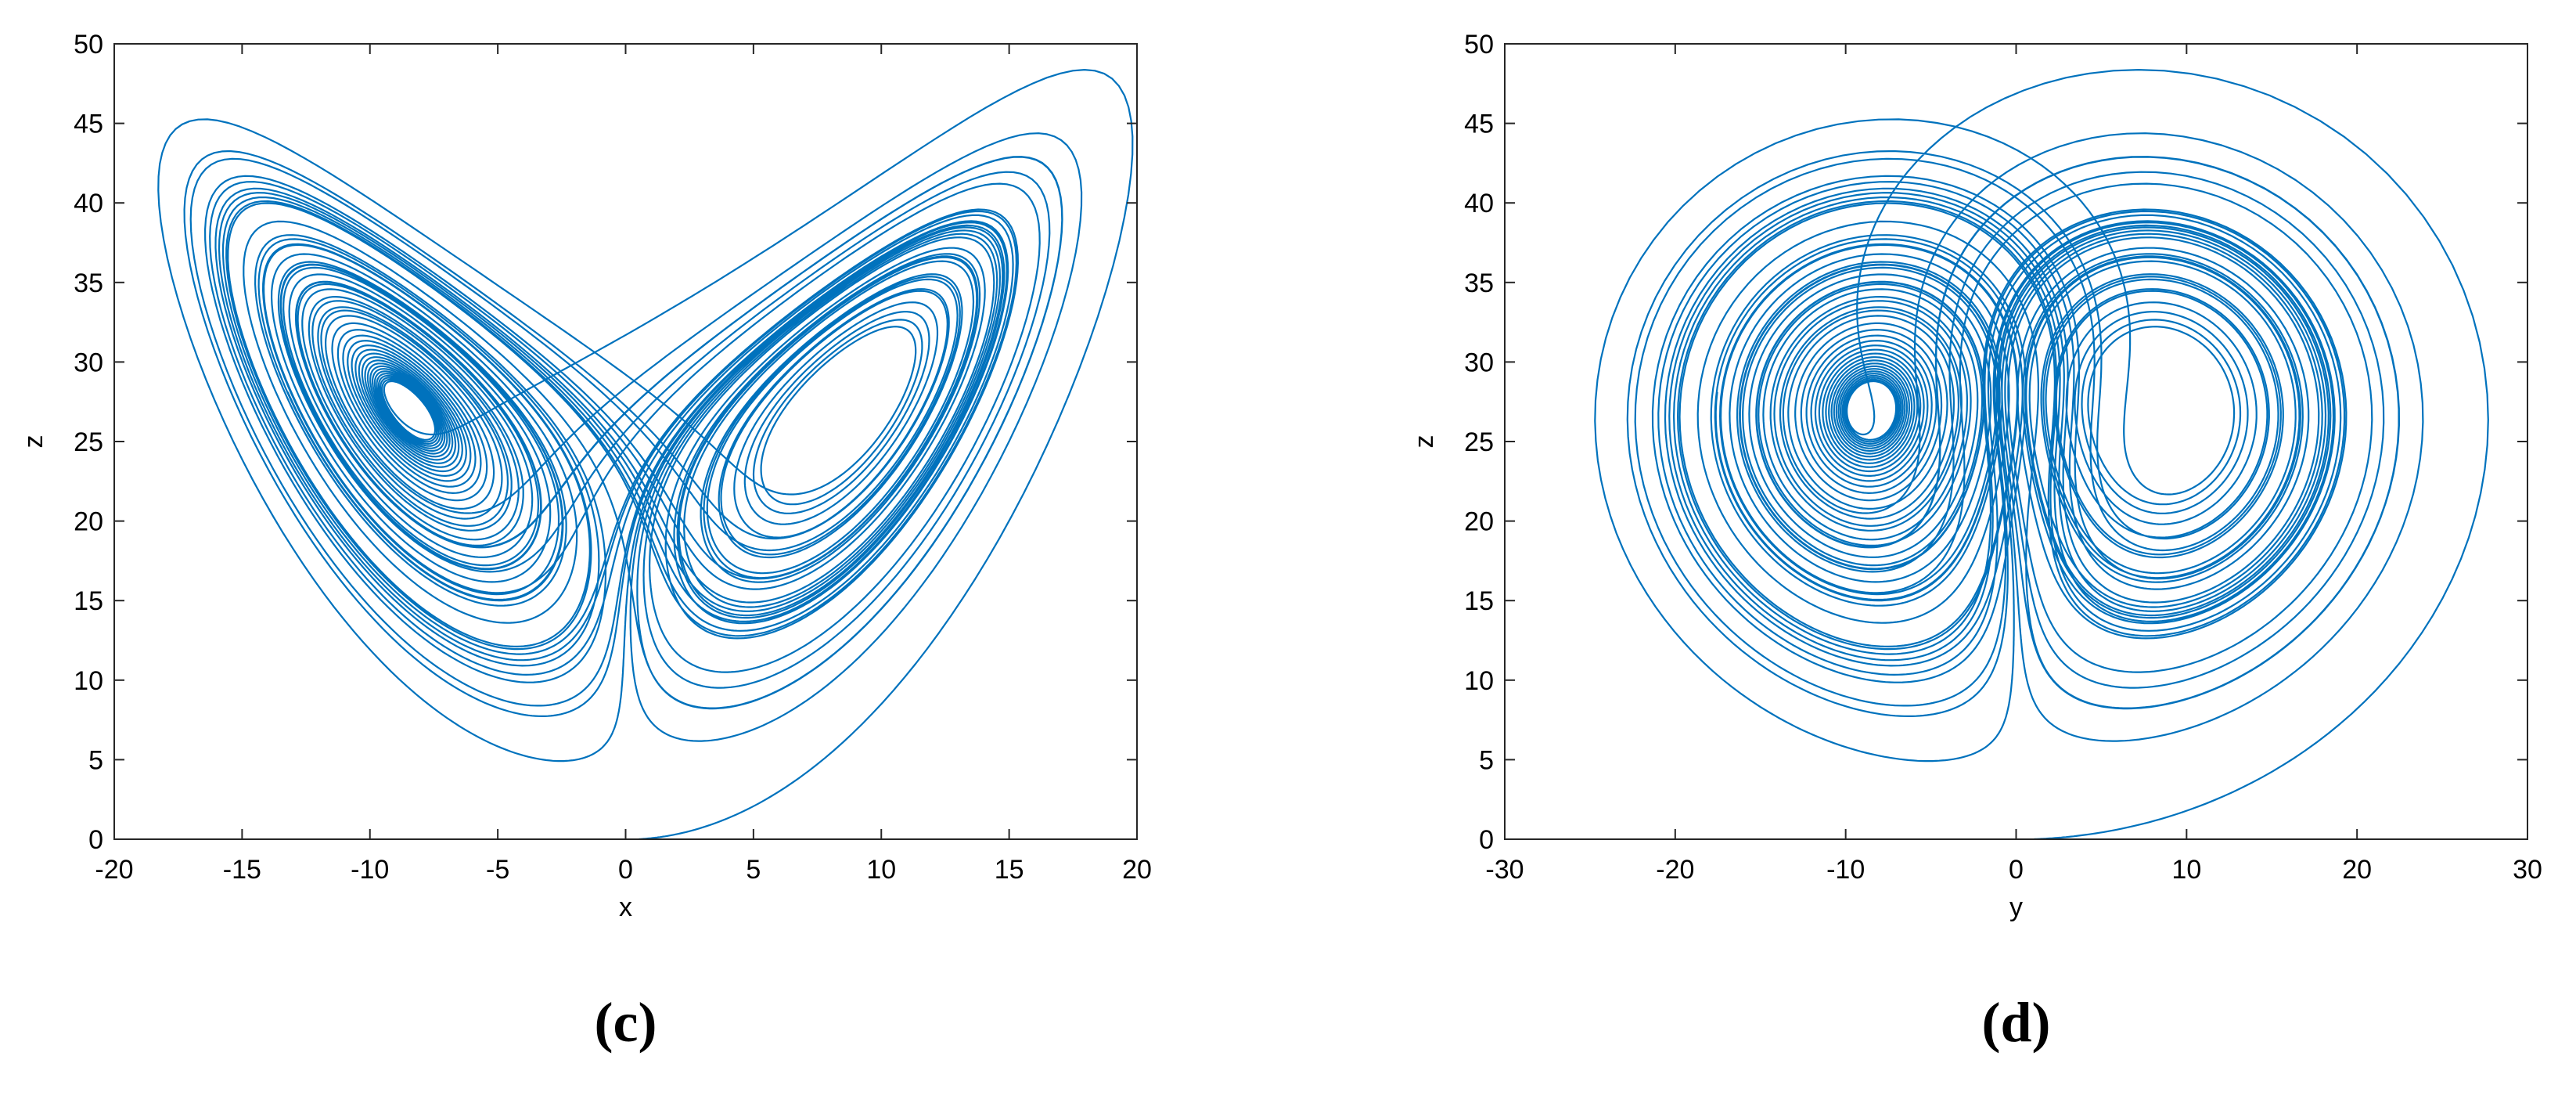  Describe the element at coordinates (2016, 907) in the screenshot. I see `x-axis-label-d: y` at that location.